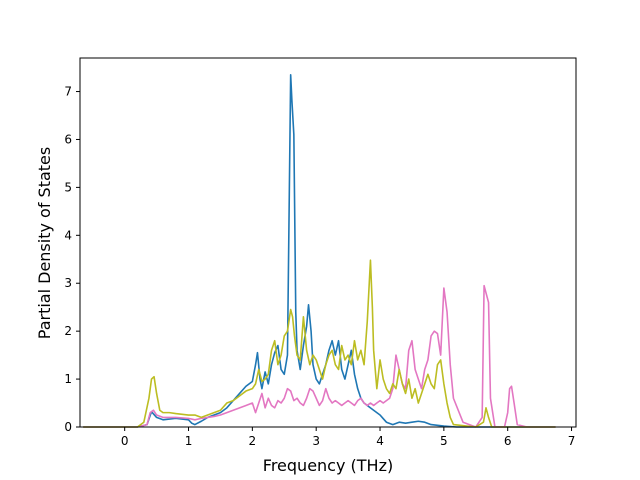  Describe the element at coordinates (68, 235) in the screenshot. I see `y-tick-label: 4` at that location.